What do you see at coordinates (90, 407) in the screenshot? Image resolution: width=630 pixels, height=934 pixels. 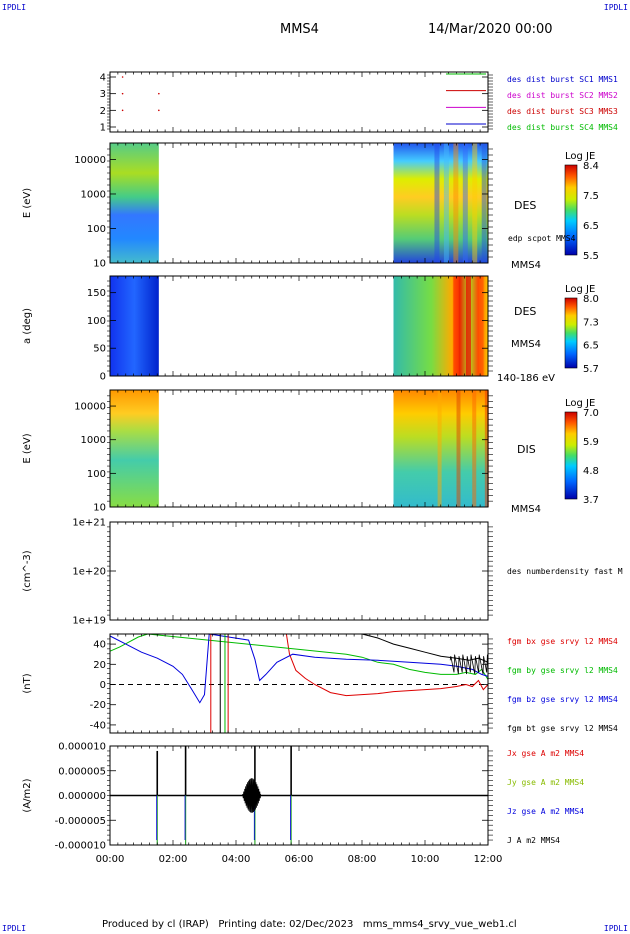 I see `y-tick-label: 10000` at bounding box center [90, 407].